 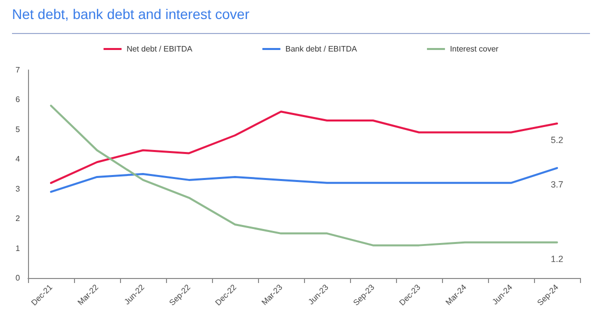 I want to click on chart-title: Net debt, bank debt and interest cover, so click(x=131, y=14).